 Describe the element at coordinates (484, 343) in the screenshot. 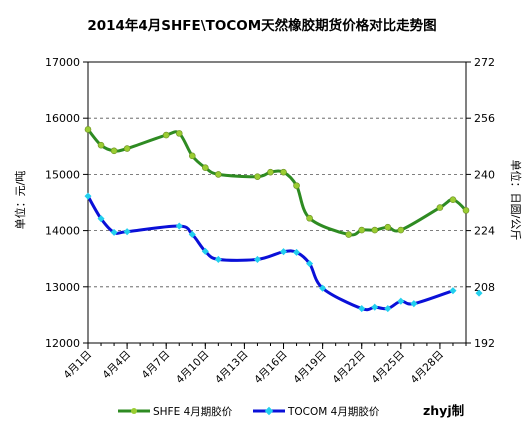

I see `right-tick-label: 192` at that location.